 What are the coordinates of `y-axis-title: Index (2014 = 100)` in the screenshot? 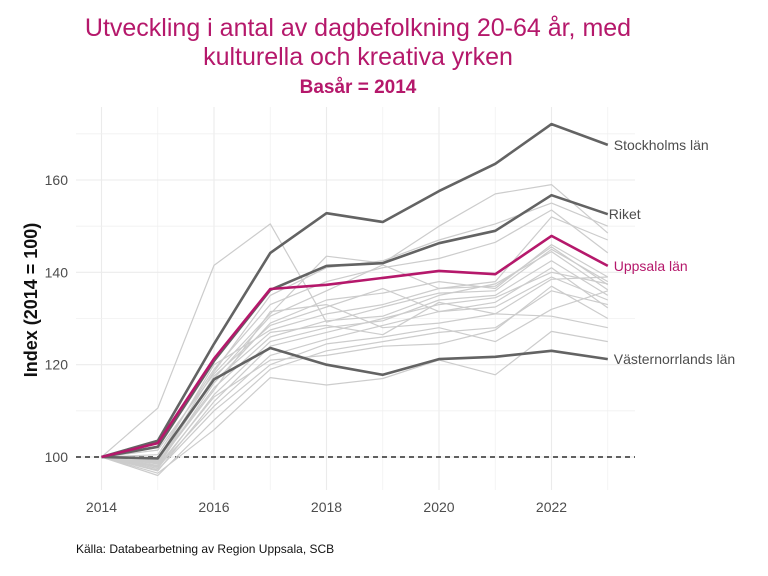 It's located at (31, 300).